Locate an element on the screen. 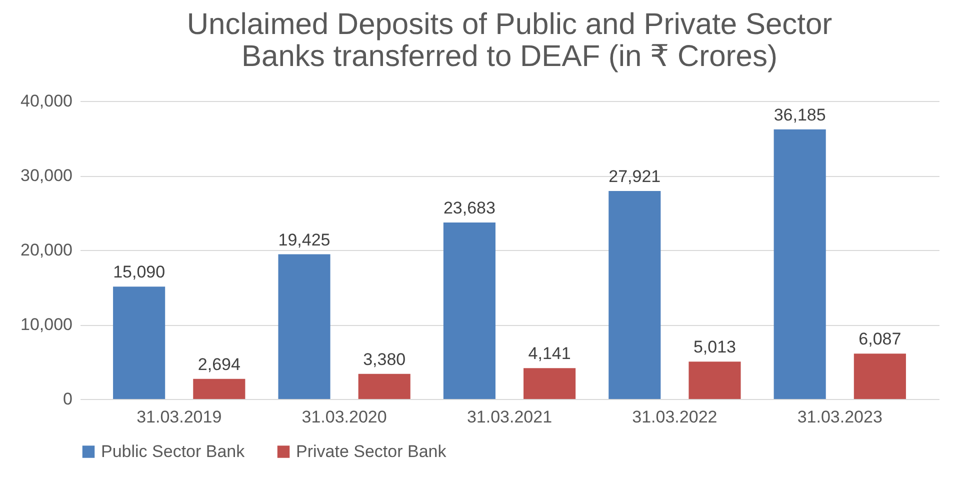 The height and width of the screenshot is (489, 959). data-label: 15,090 is located at coordinates (139, 272).